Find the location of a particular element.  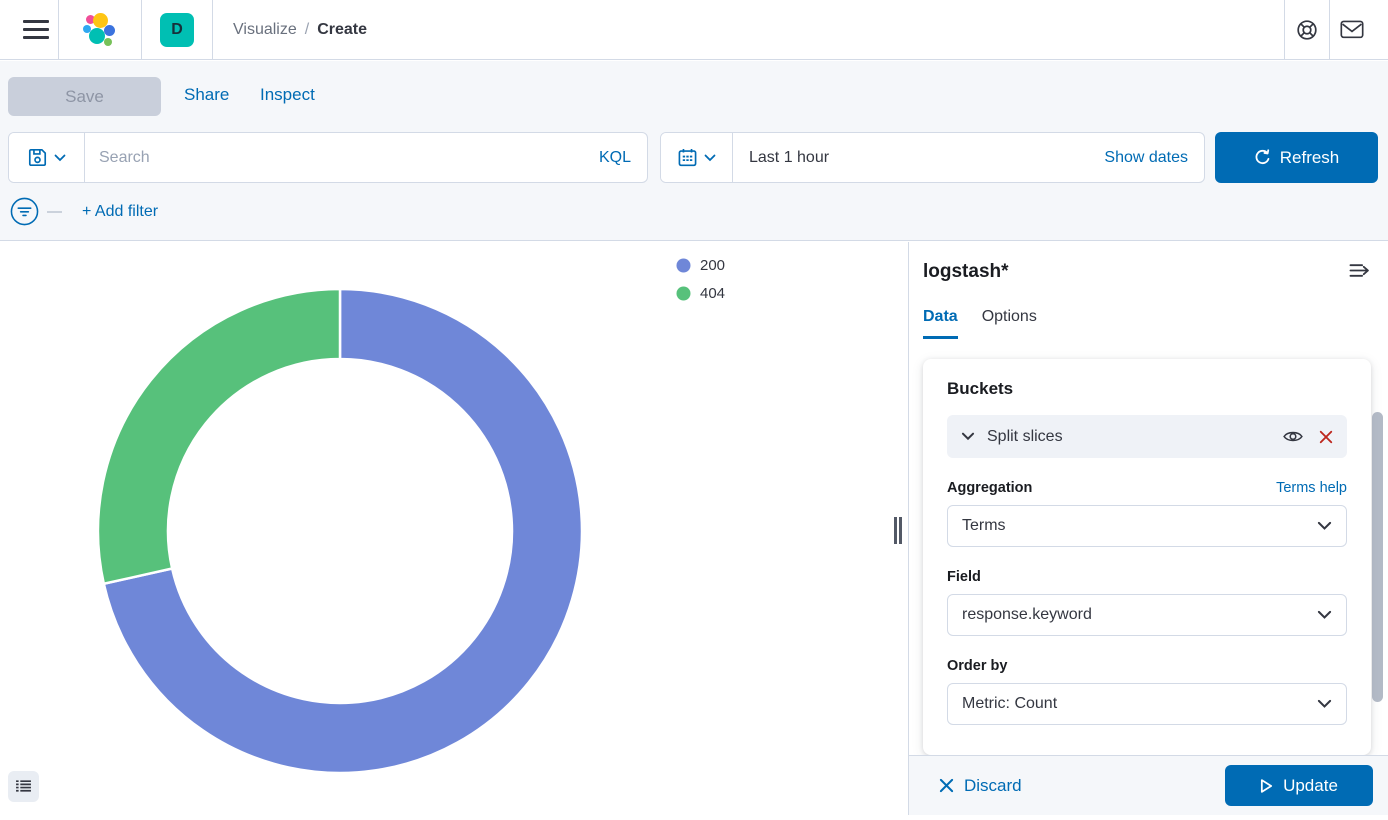

remove-bucket-x-icon is located at coordinates (1326, 437).